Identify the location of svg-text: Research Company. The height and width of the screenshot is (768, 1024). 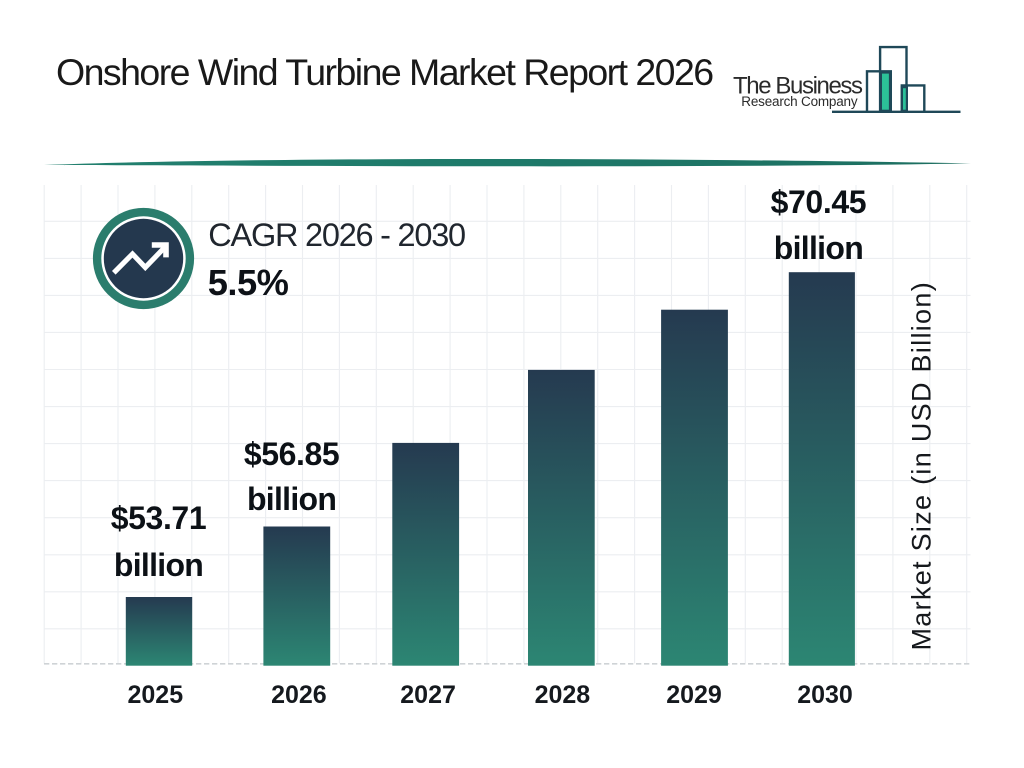
(799, 101).